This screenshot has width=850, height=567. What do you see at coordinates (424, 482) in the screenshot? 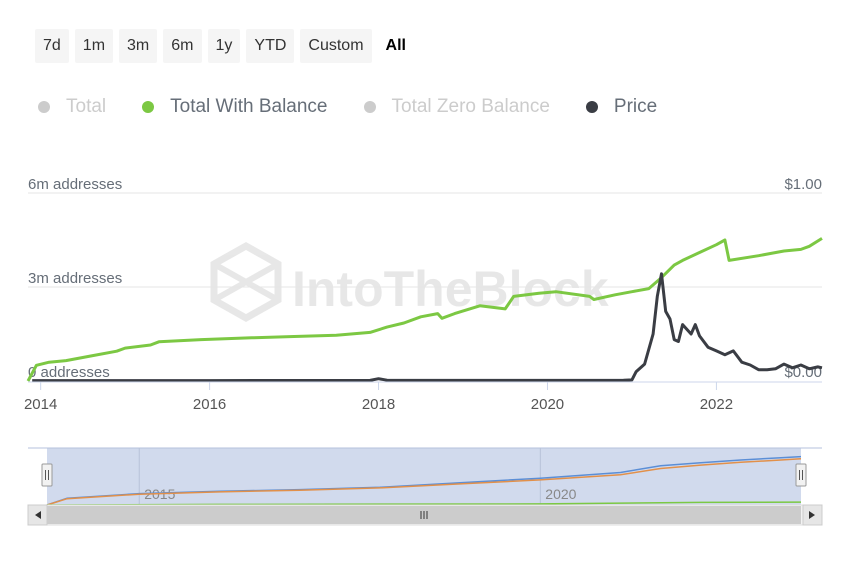
I see `navigator-series-line` at bounding box center [424, 482].